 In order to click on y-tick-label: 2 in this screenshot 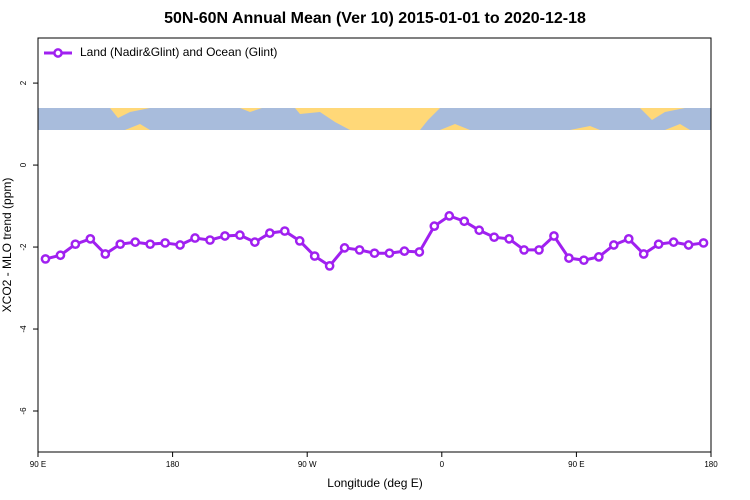, I will do `click(23, 82)`.